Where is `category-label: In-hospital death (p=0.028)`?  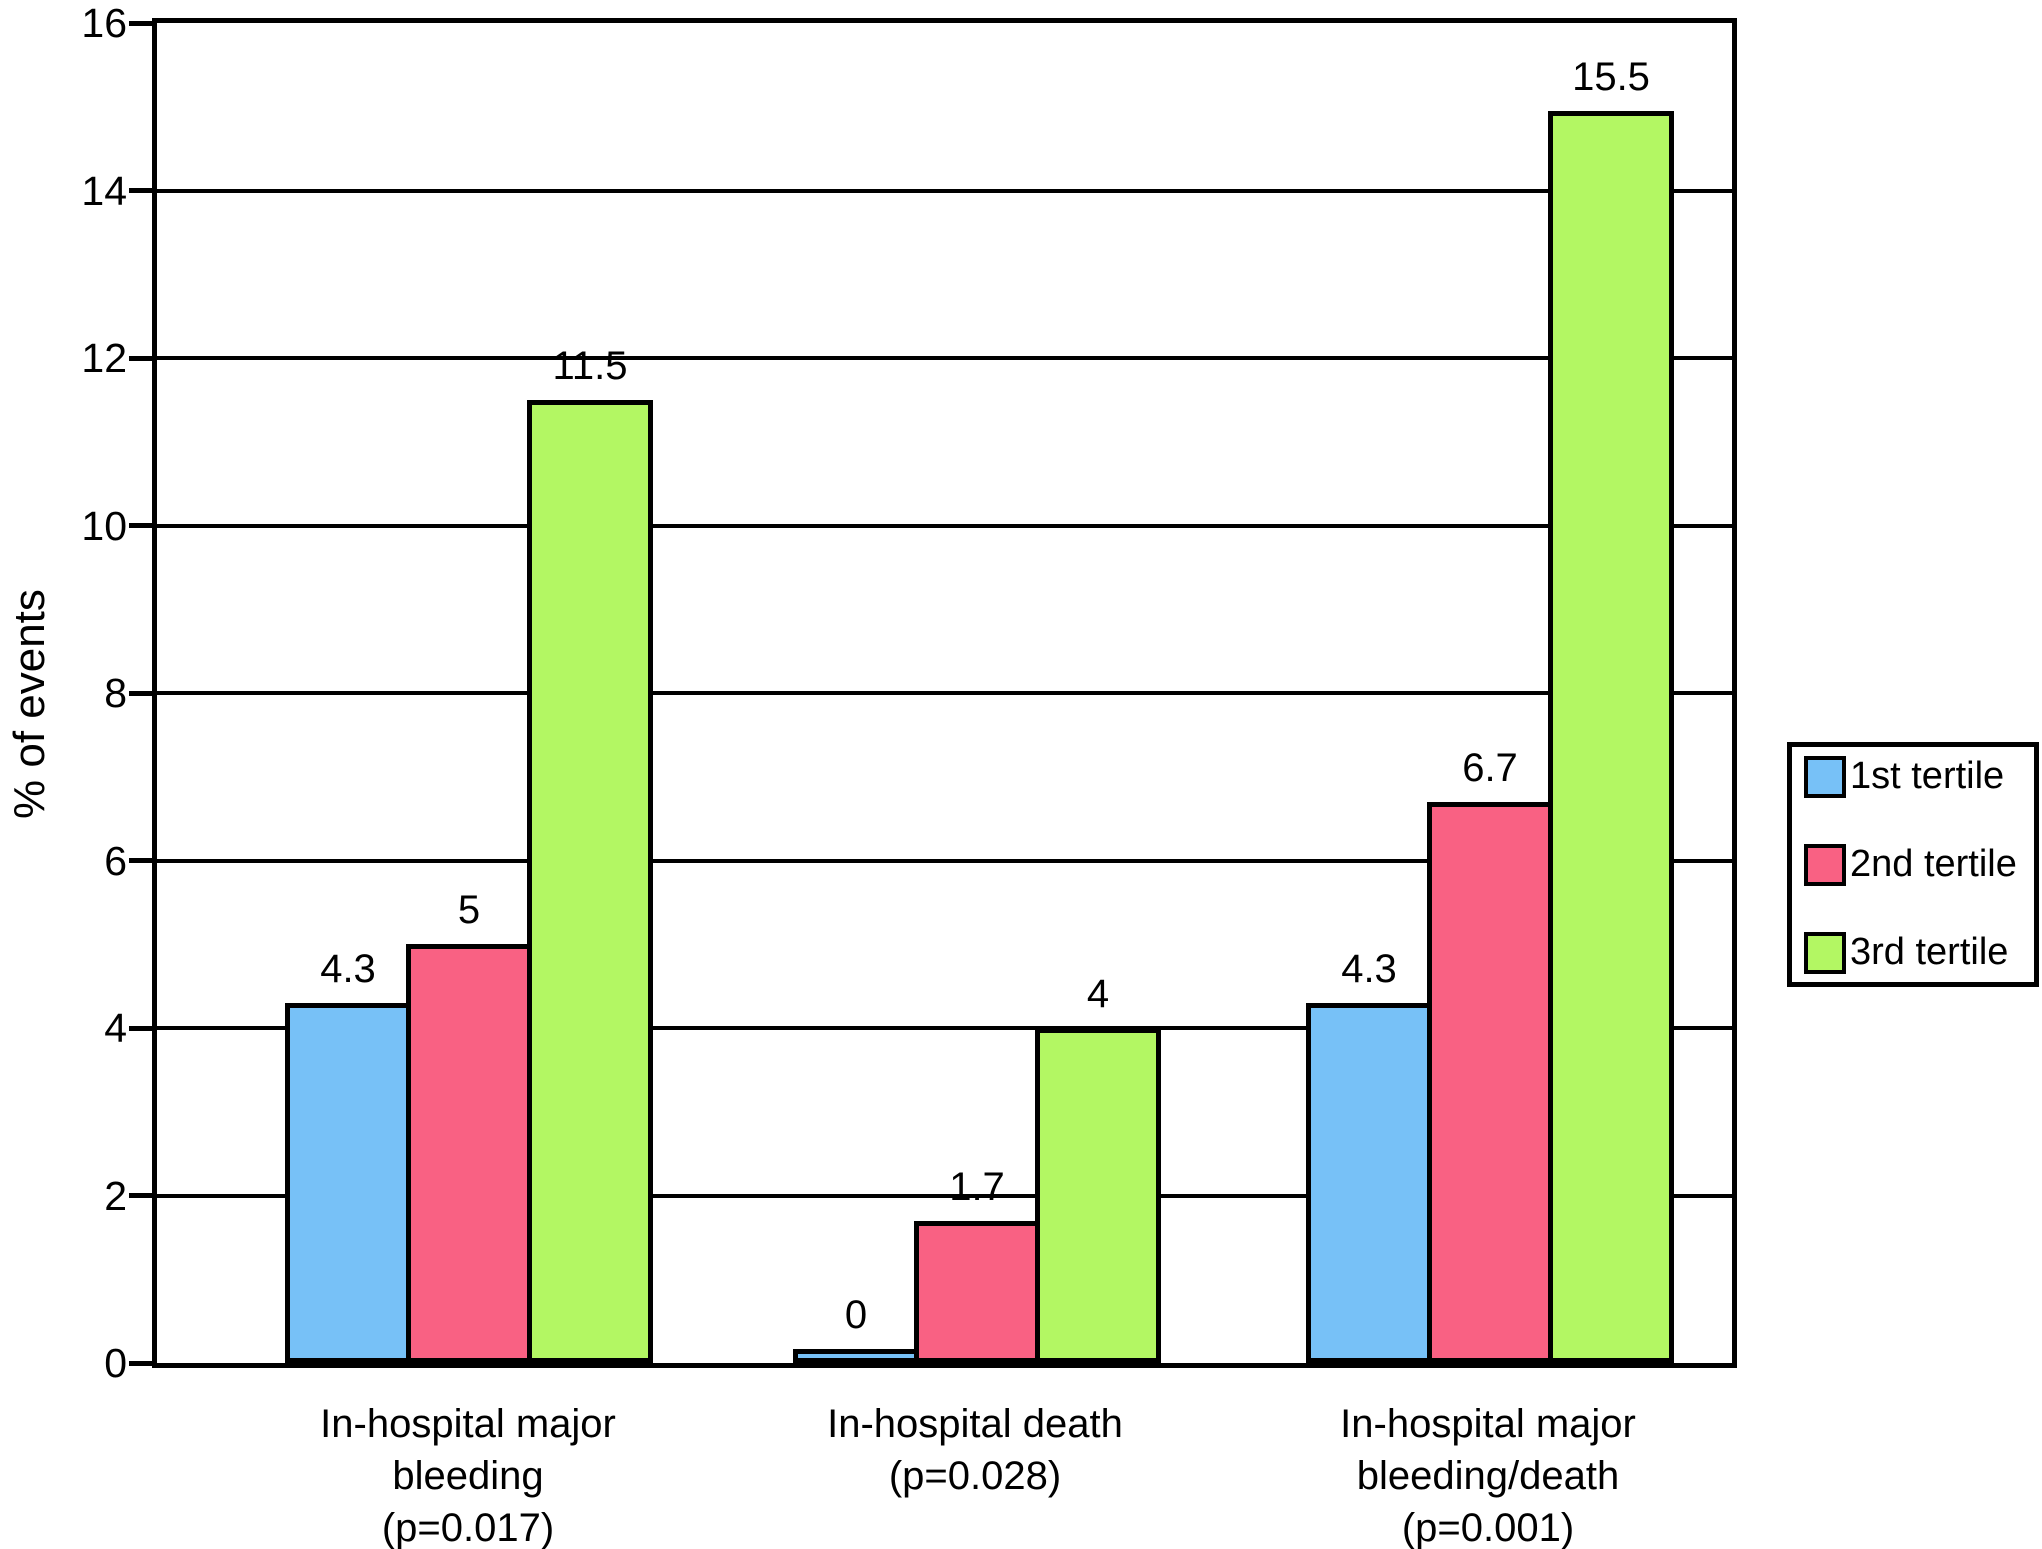 category-label: In-hospital death (p=0.028) is located at coordinates (975, 1450).